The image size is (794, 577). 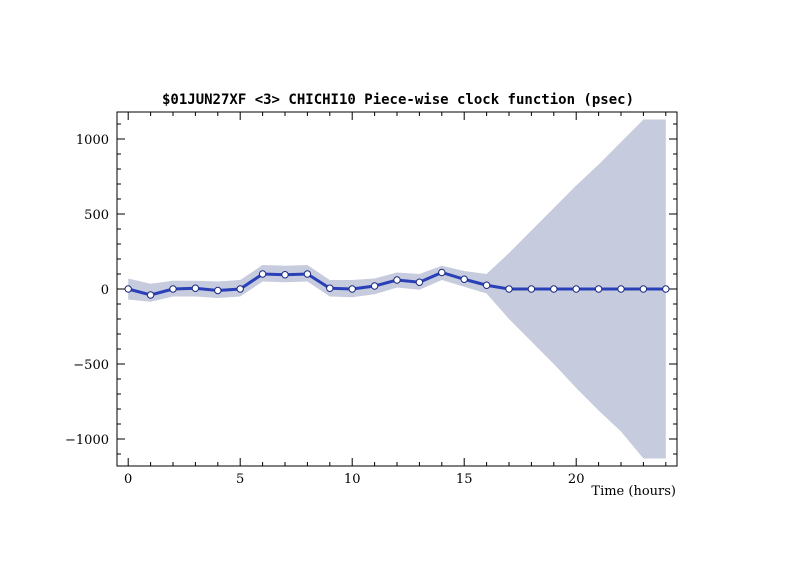 I want to click on x-axis-label: Time (hours), so click(x=633, y=491).